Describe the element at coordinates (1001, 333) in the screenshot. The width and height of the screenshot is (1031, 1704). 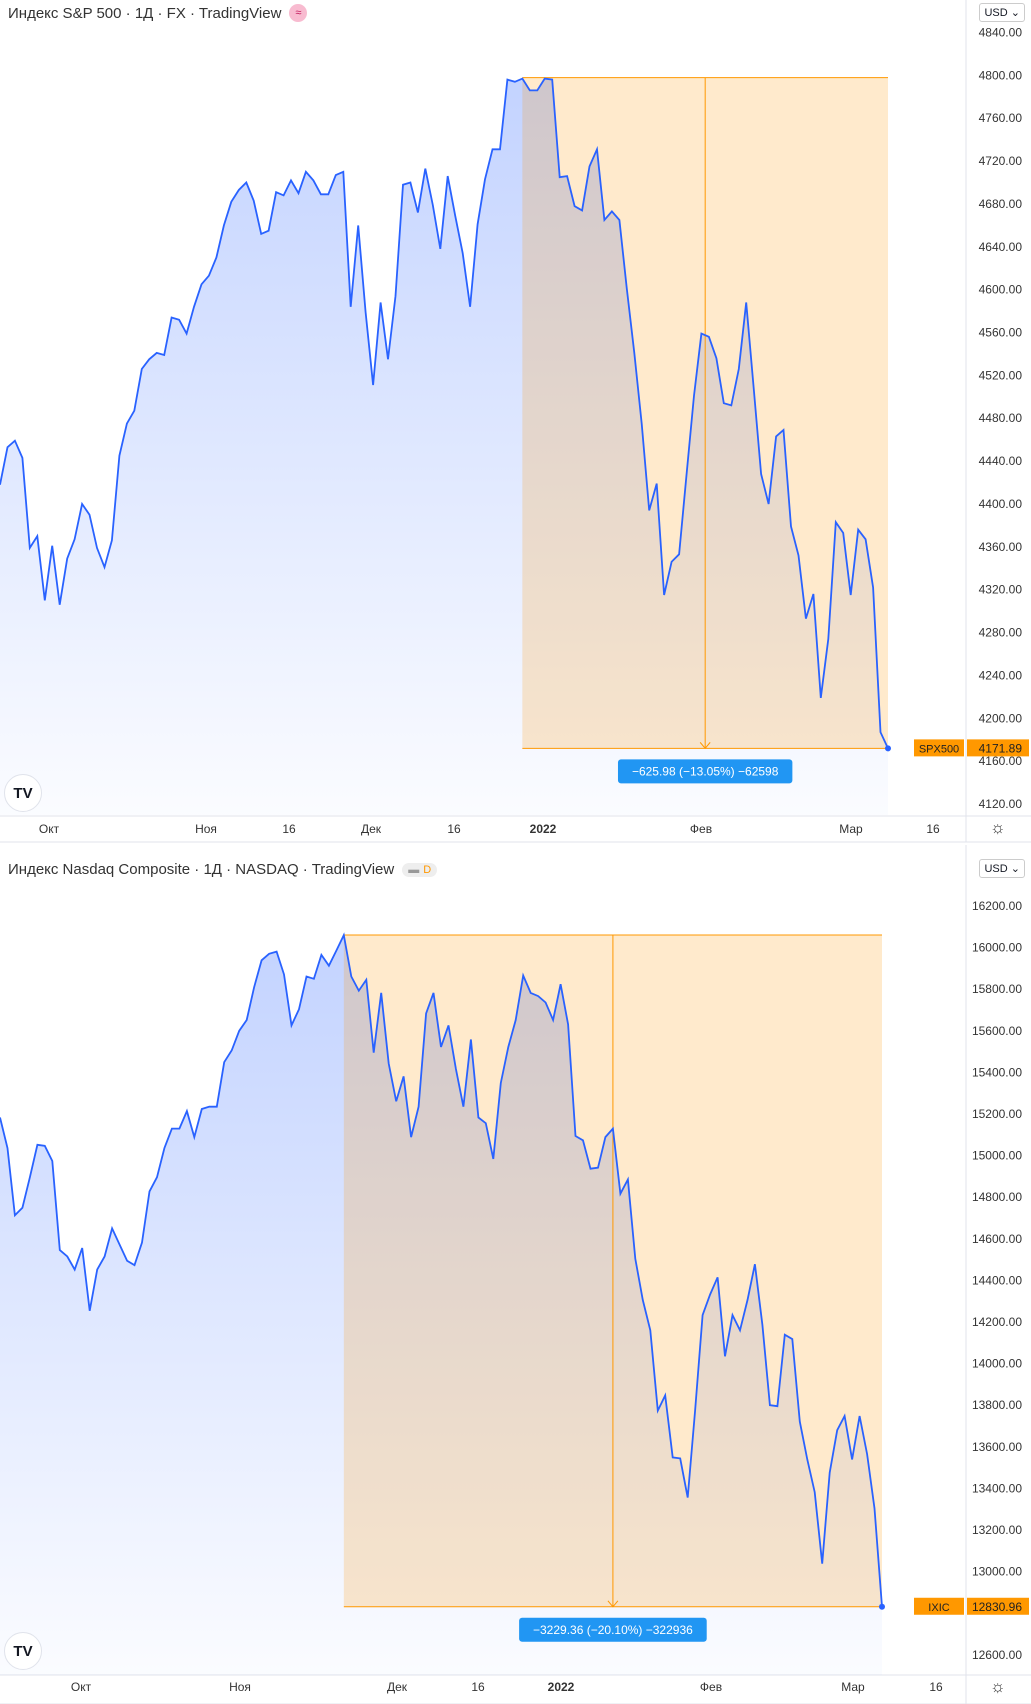
I see `price-tick-label: 4560.00` at that location.